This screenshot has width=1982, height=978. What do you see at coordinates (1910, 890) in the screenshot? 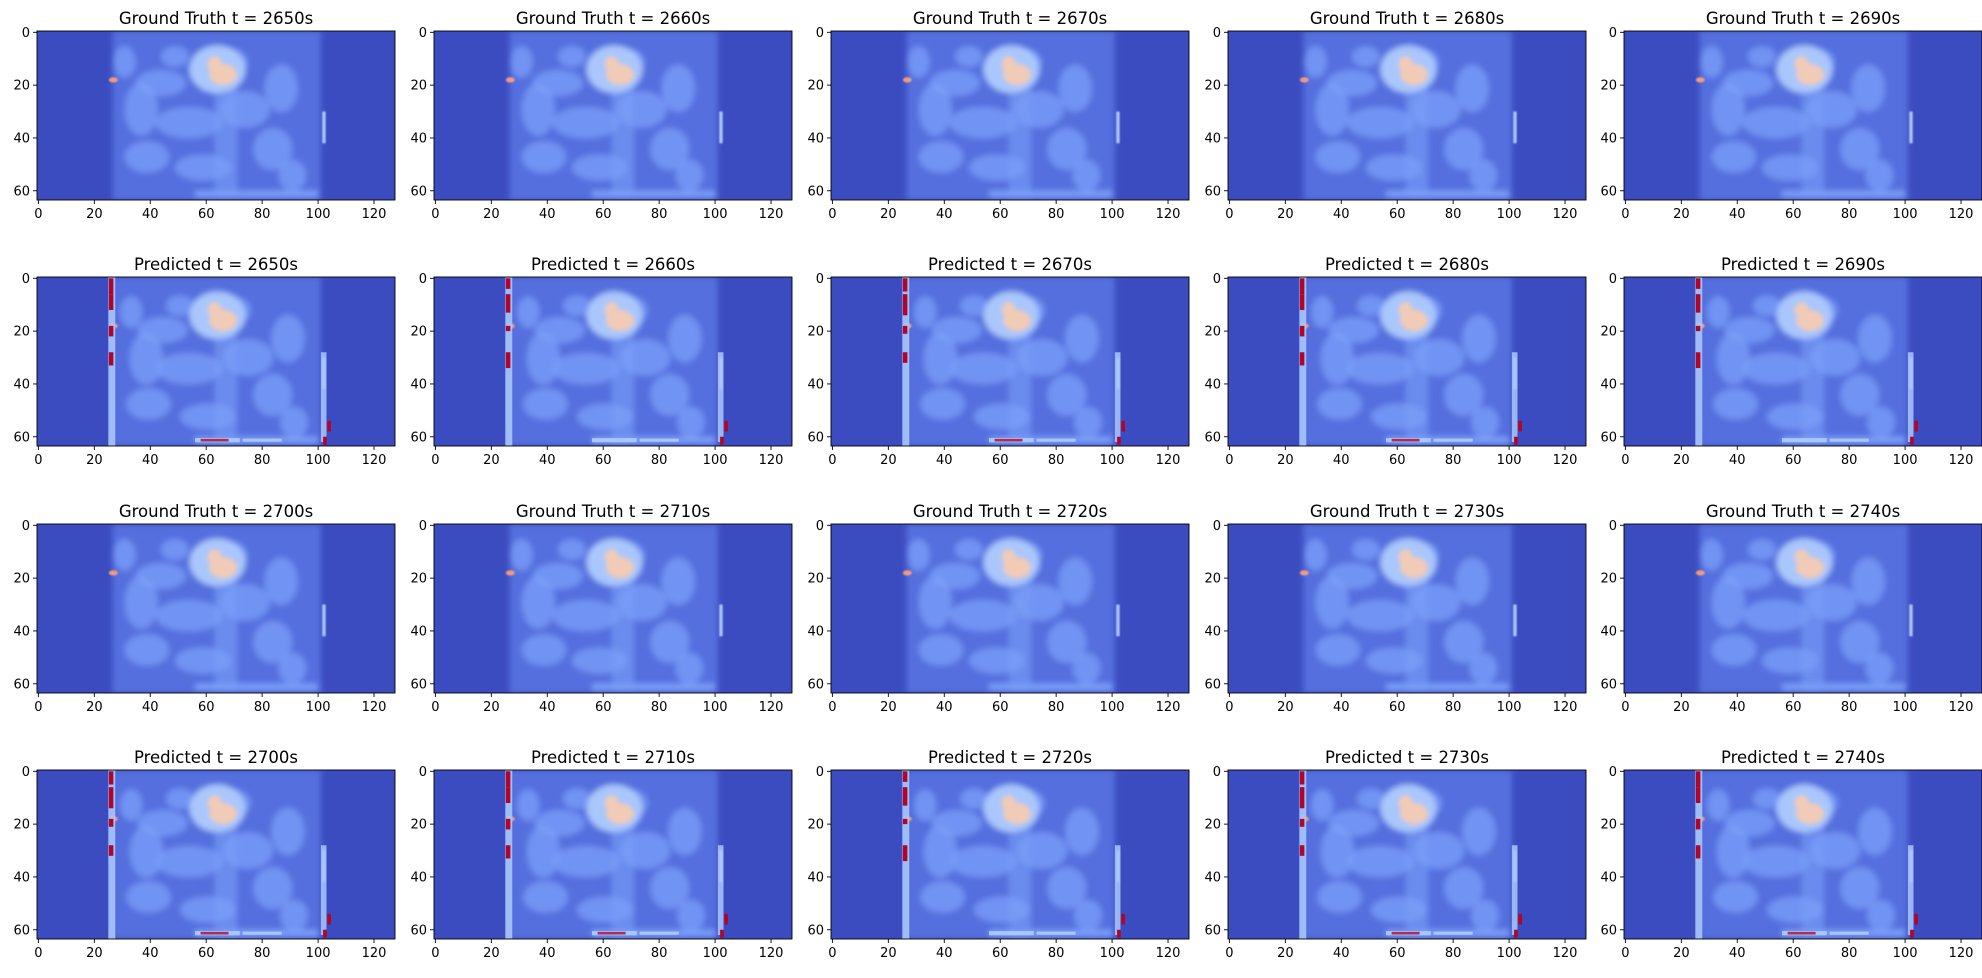
I see `wall-artifact` at bounding box center [1910, 890].